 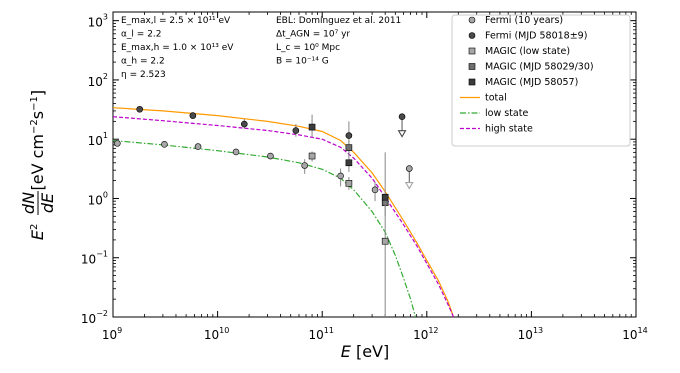 What do you see at coordinates (143, 75) in the screenshot?
I see `parameter-line: η = 2.523` at bounding box center [143, 75].